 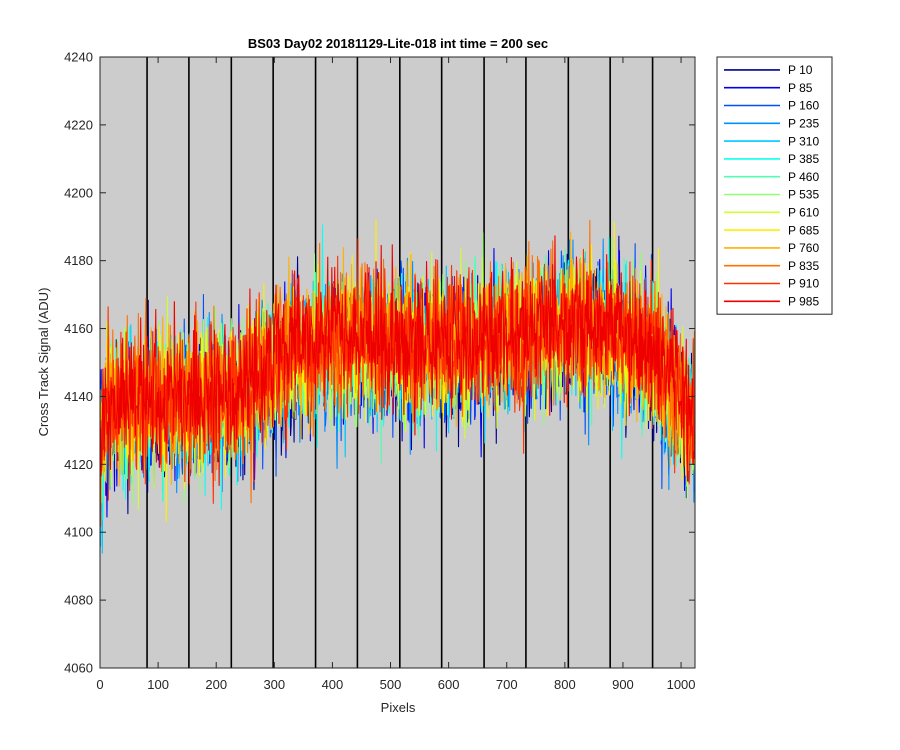 I want to click on legend-box, so click(x=774, y=185).